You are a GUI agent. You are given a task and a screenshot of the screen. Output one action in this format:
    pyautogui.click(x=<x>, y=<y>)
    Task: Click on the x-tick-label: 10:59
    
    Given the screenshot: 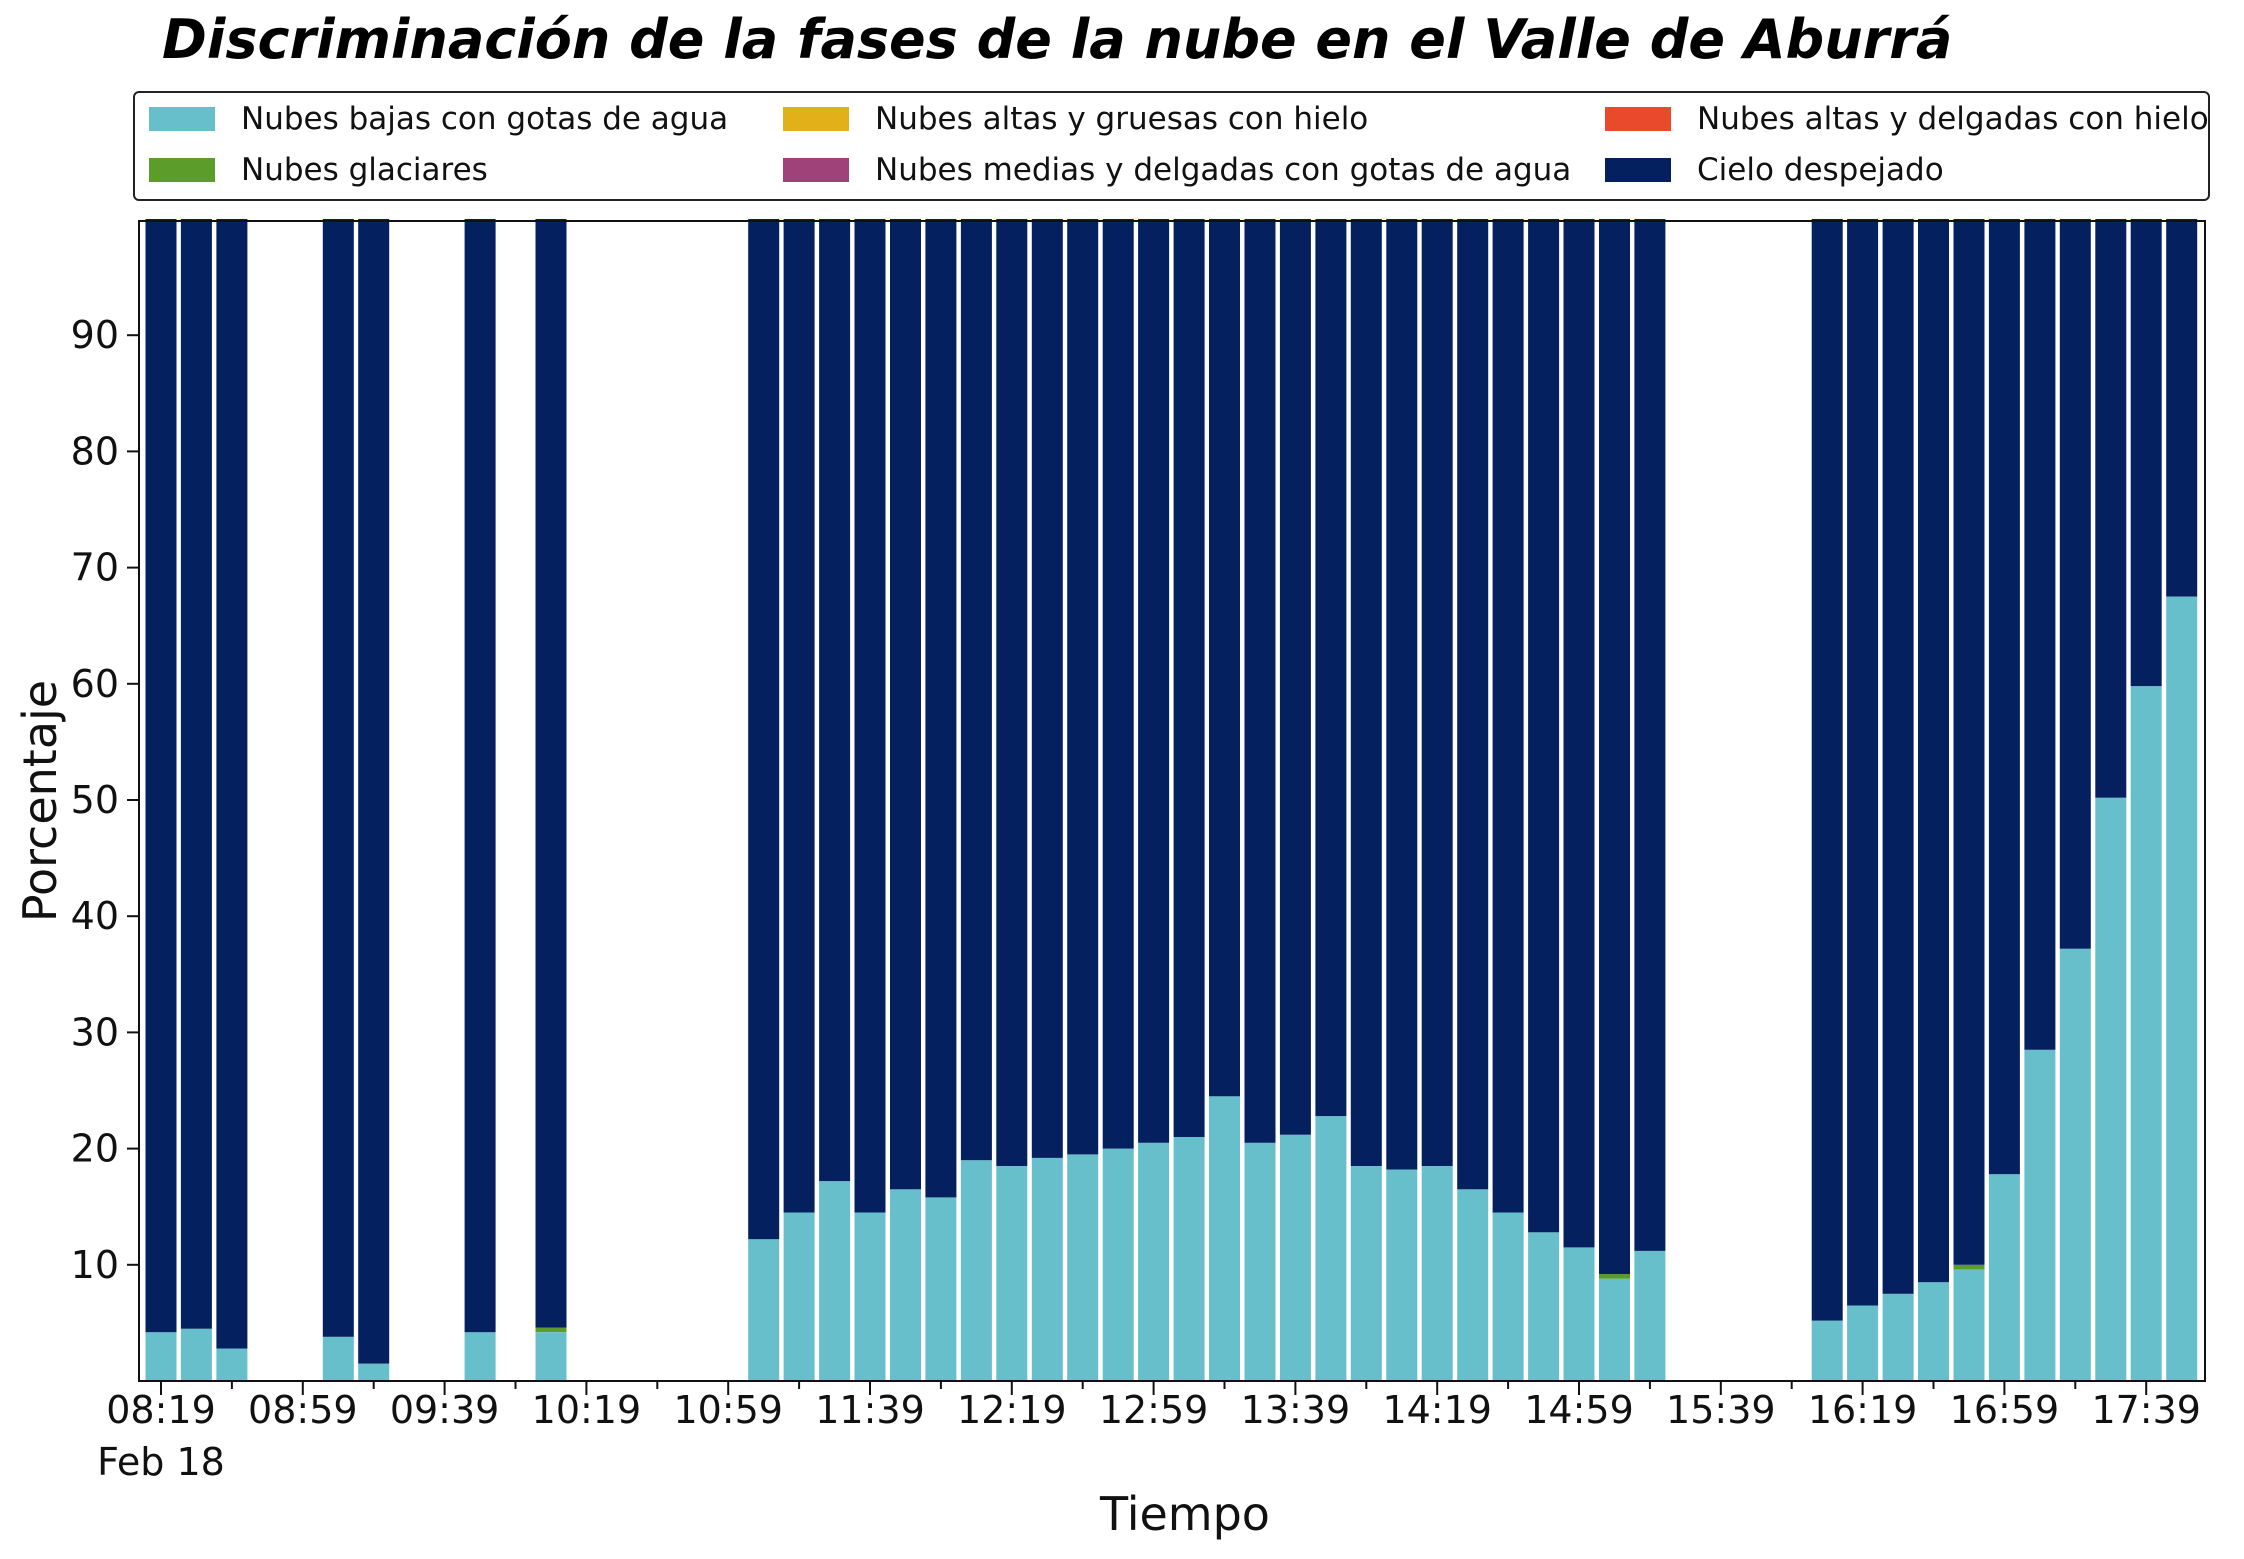 What is the action you would take?
    pyautogui.click(x=728, y=1410)
    